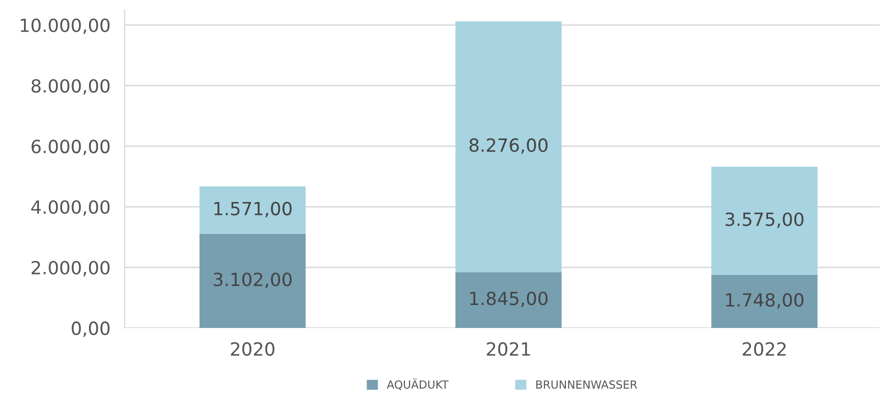 The width and height of the screenshot is (884, 411). I want to click on data-label: 1.748,00, so click(765, 301).